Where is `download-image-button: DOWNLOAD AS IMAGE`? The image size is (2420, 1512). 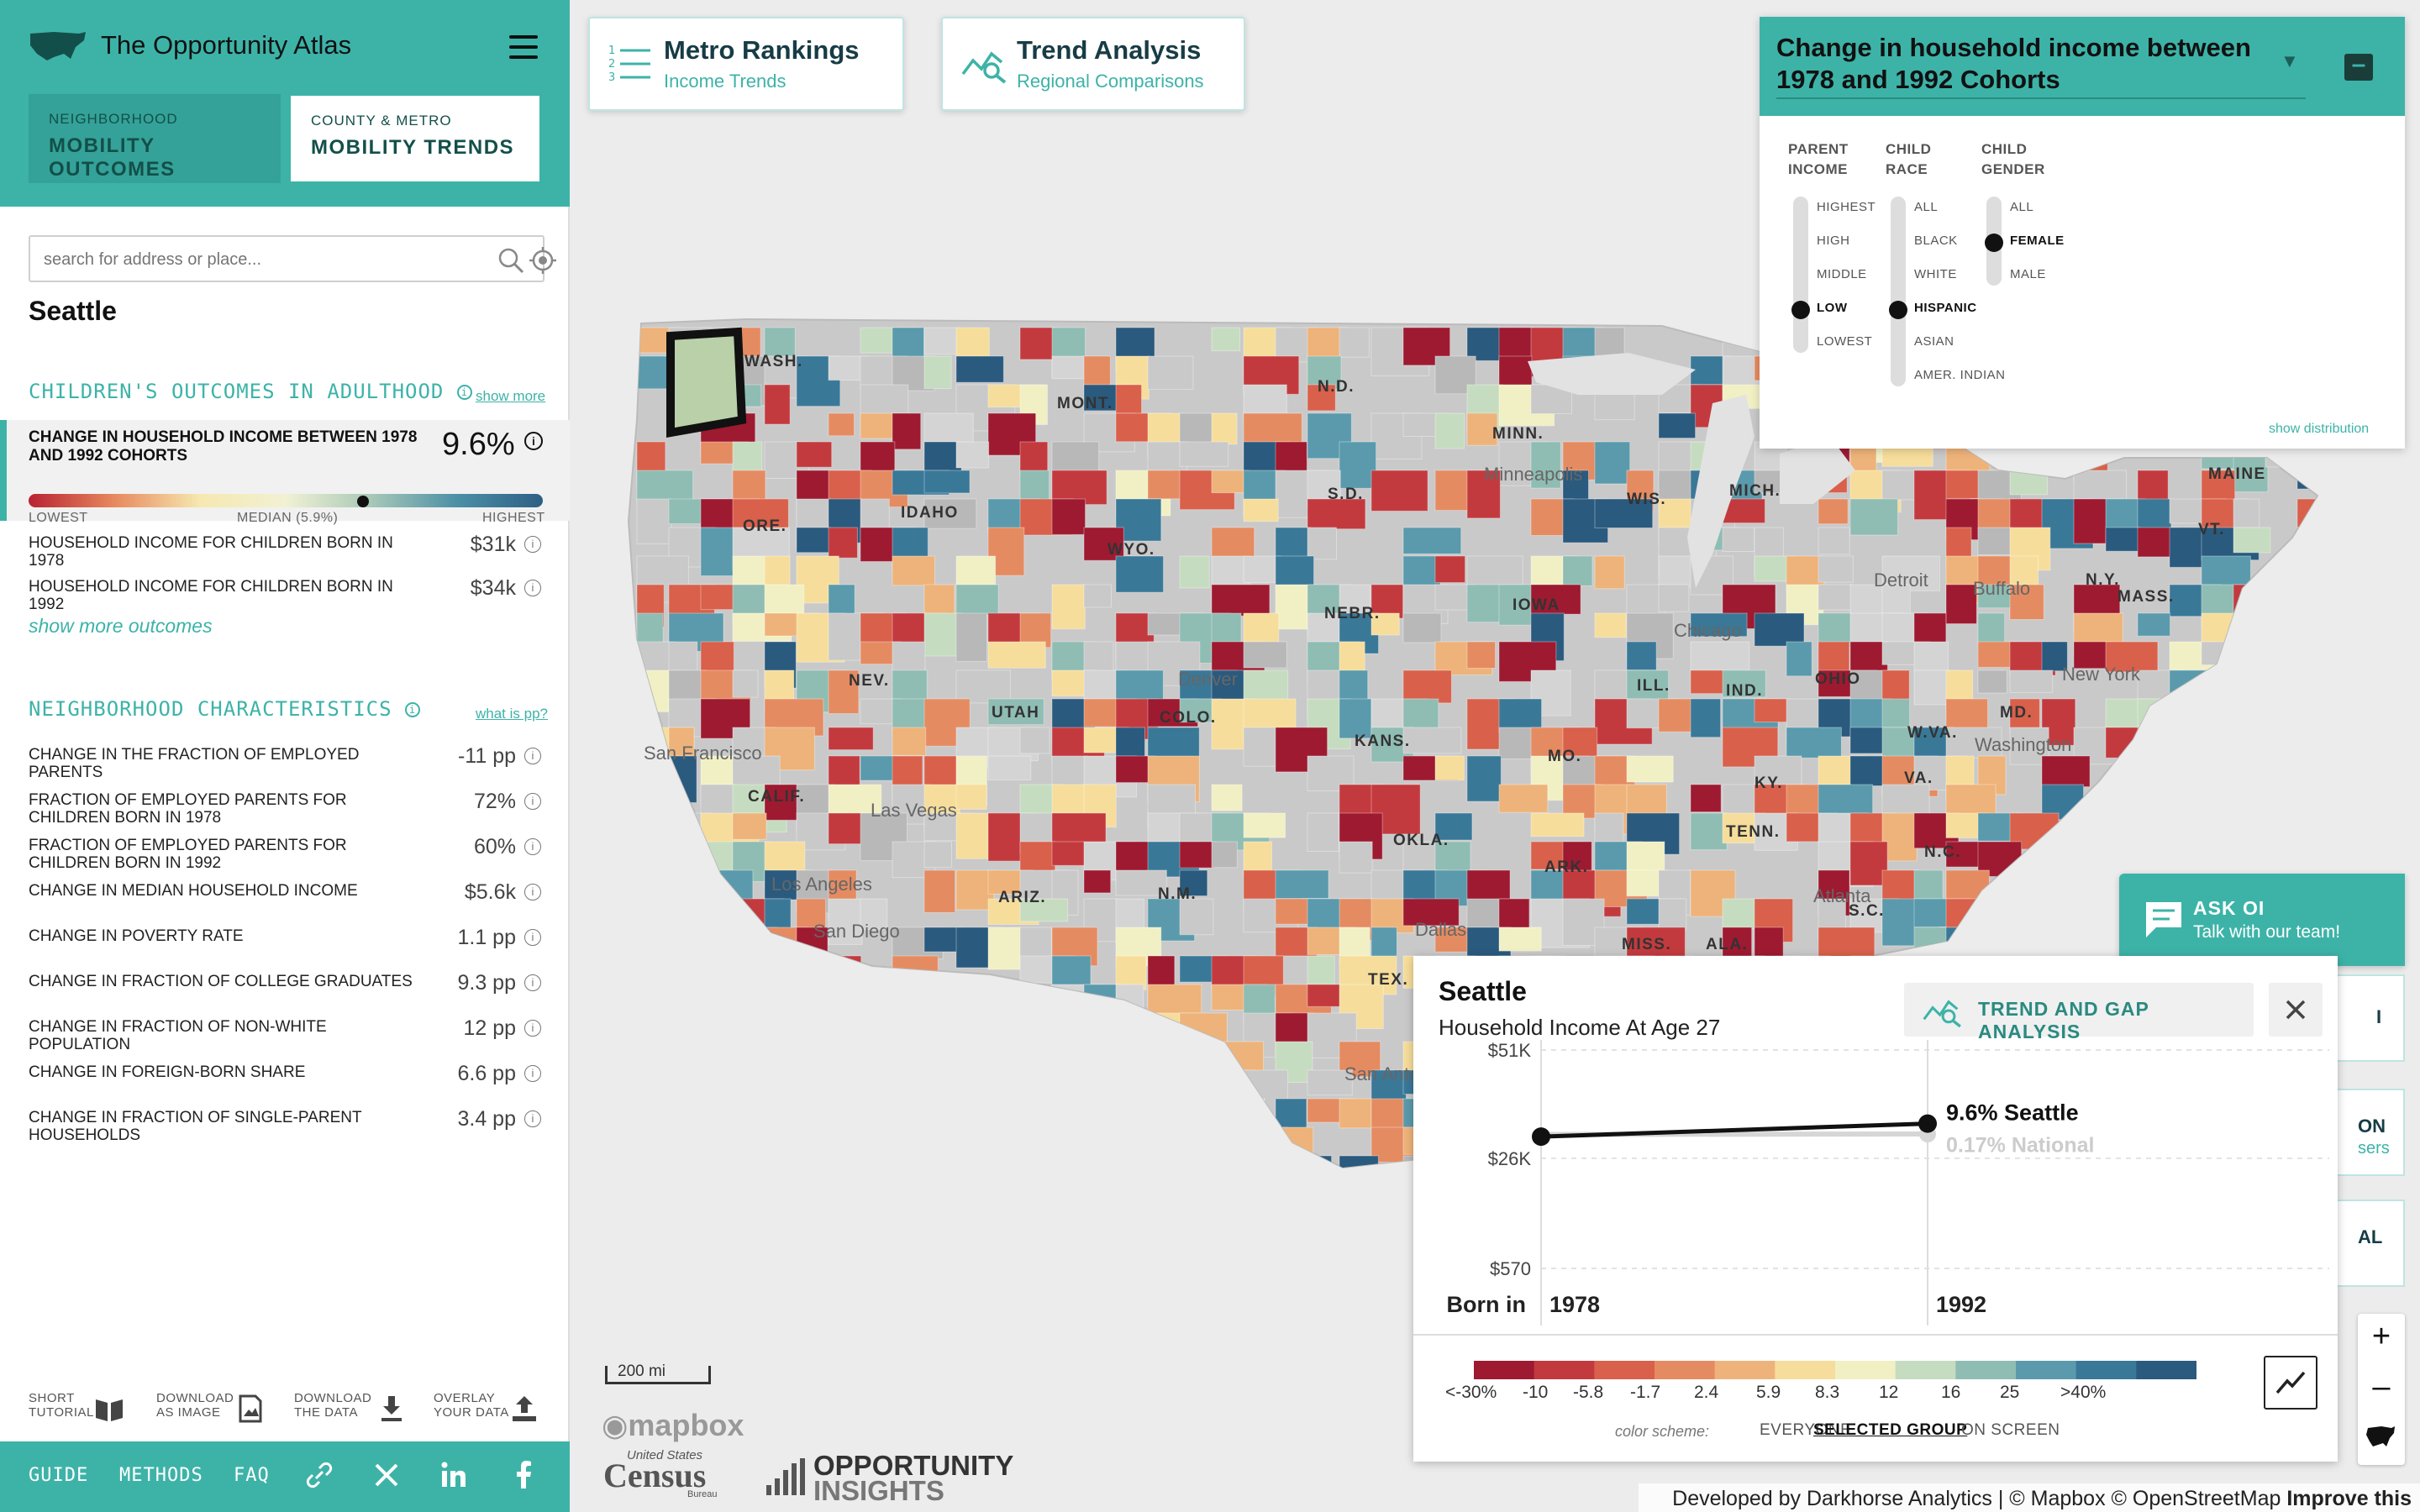
download-image-button: DOWNLOAD AS IMAGE is located at coordinates (195, 1405).